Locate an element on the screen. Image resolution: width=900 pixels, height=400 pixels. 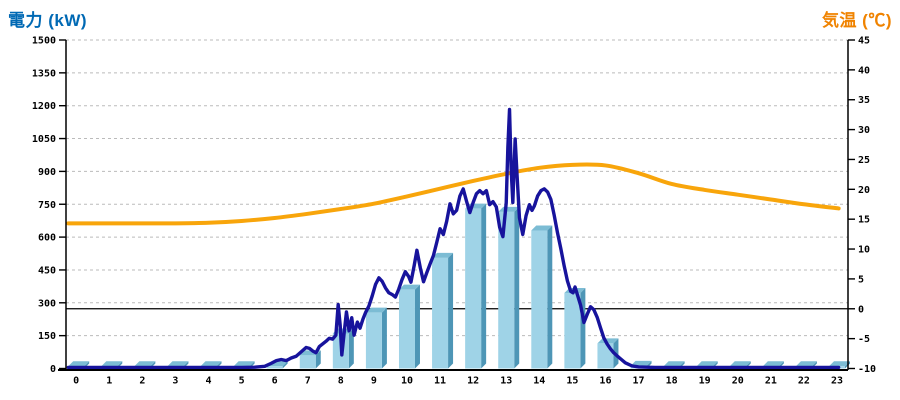
right-tick-label: 5 is located at coordinates (861, 279).